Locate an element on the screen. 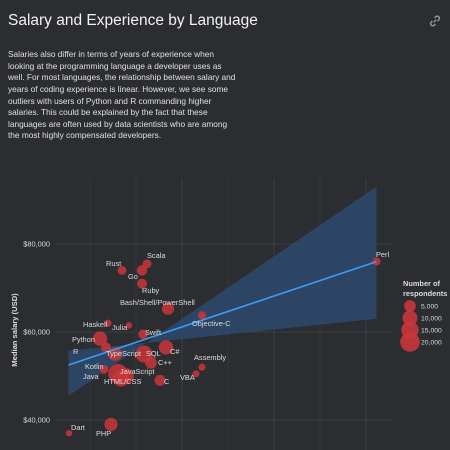 The image size is (450, 450). data-point-dart is located at coordinates (69, 433).